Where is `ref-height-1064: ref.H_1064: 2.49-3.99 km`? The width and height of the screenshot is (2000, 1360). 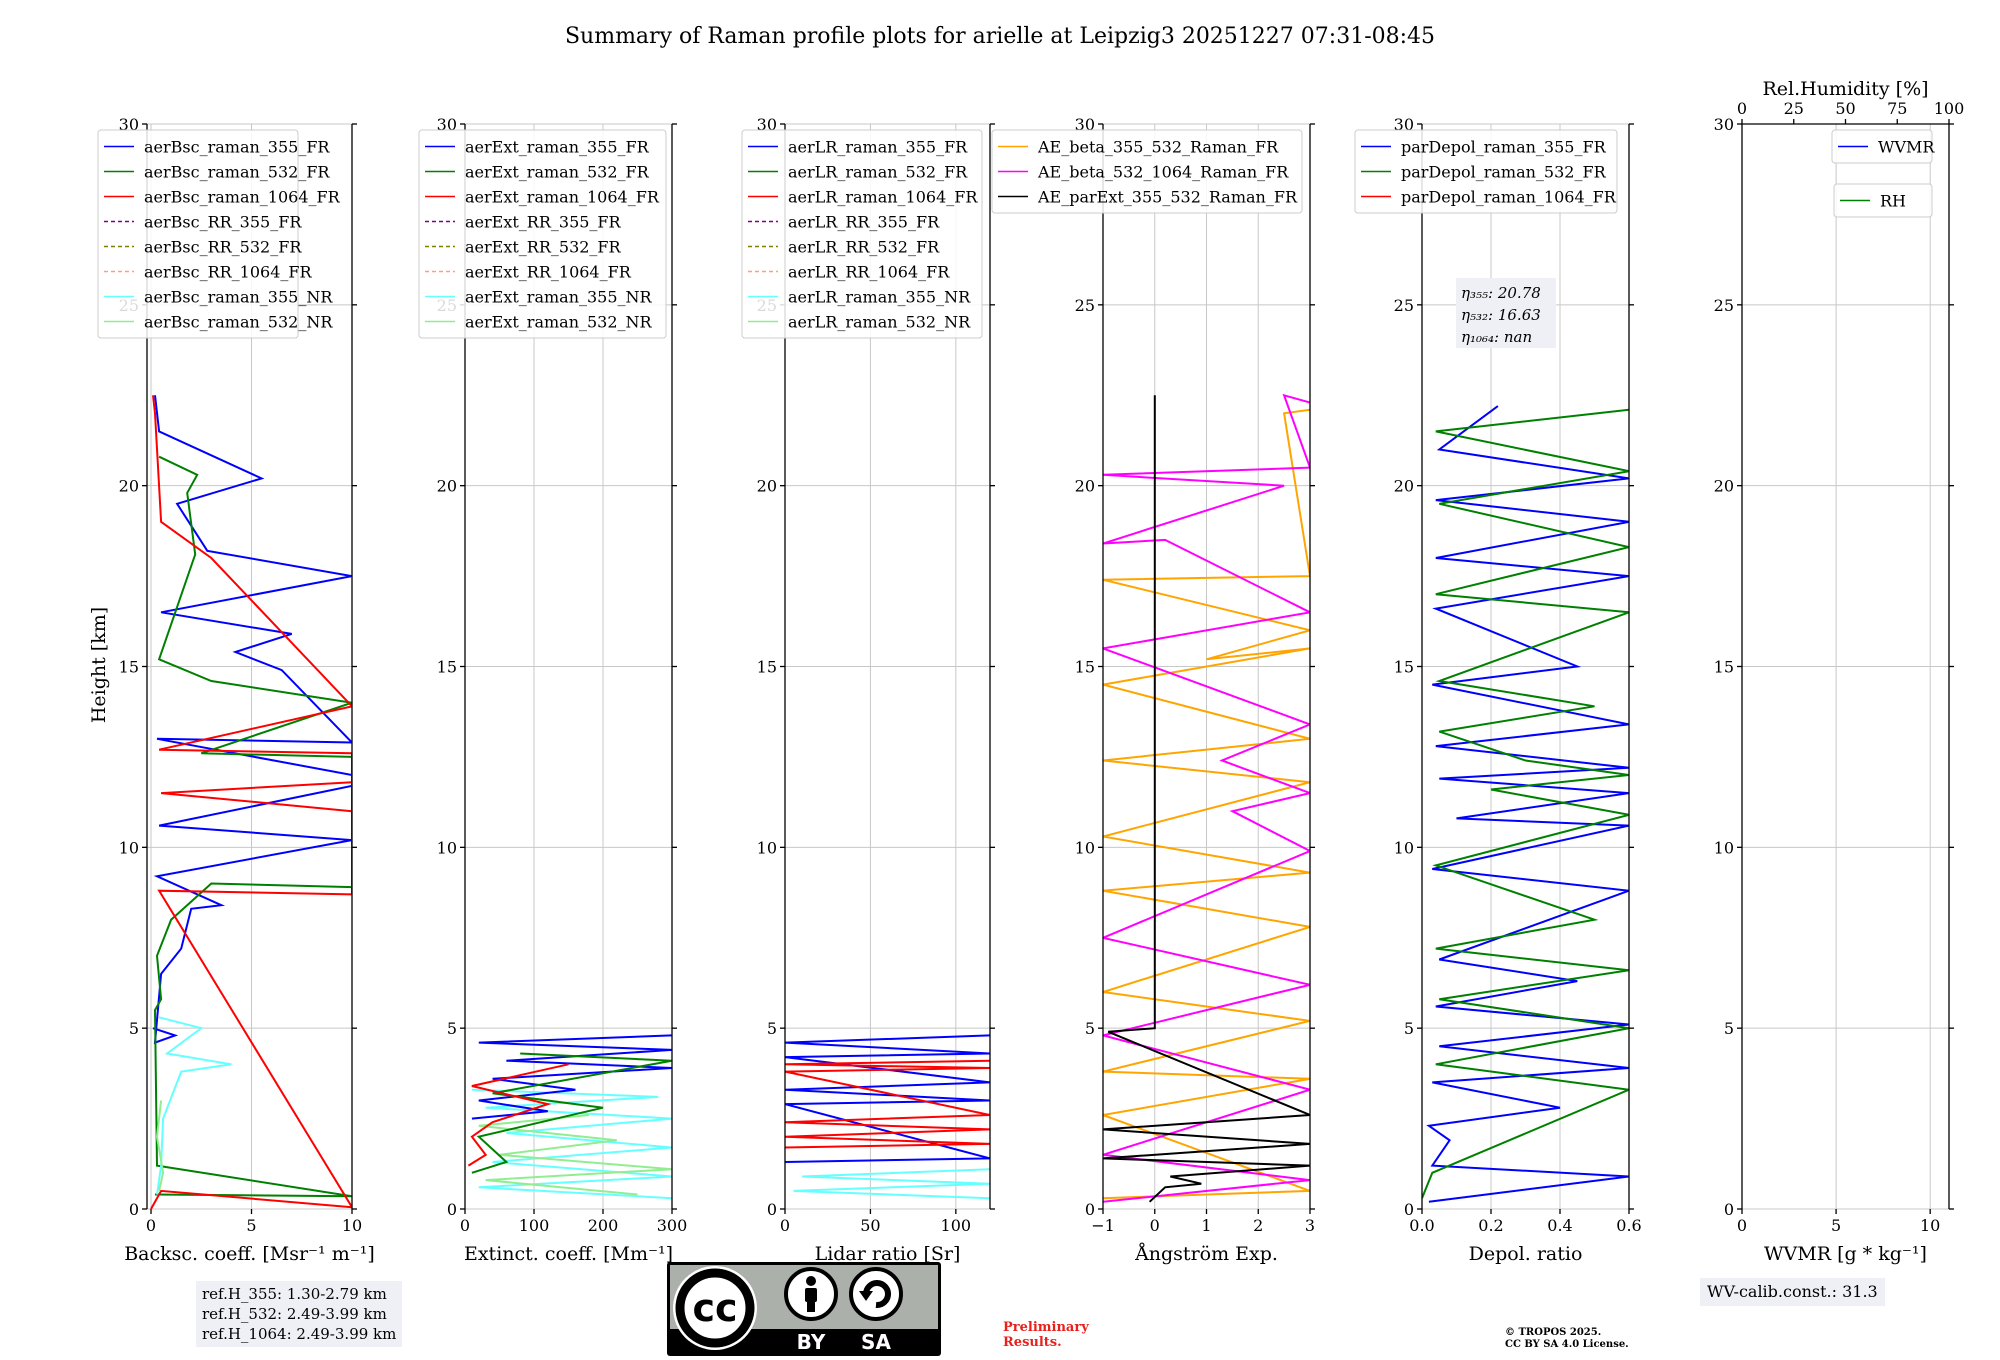
ref-height-1064: ref.H_1064: 2.49-3.99 km is located at coordinates (299, 1334).